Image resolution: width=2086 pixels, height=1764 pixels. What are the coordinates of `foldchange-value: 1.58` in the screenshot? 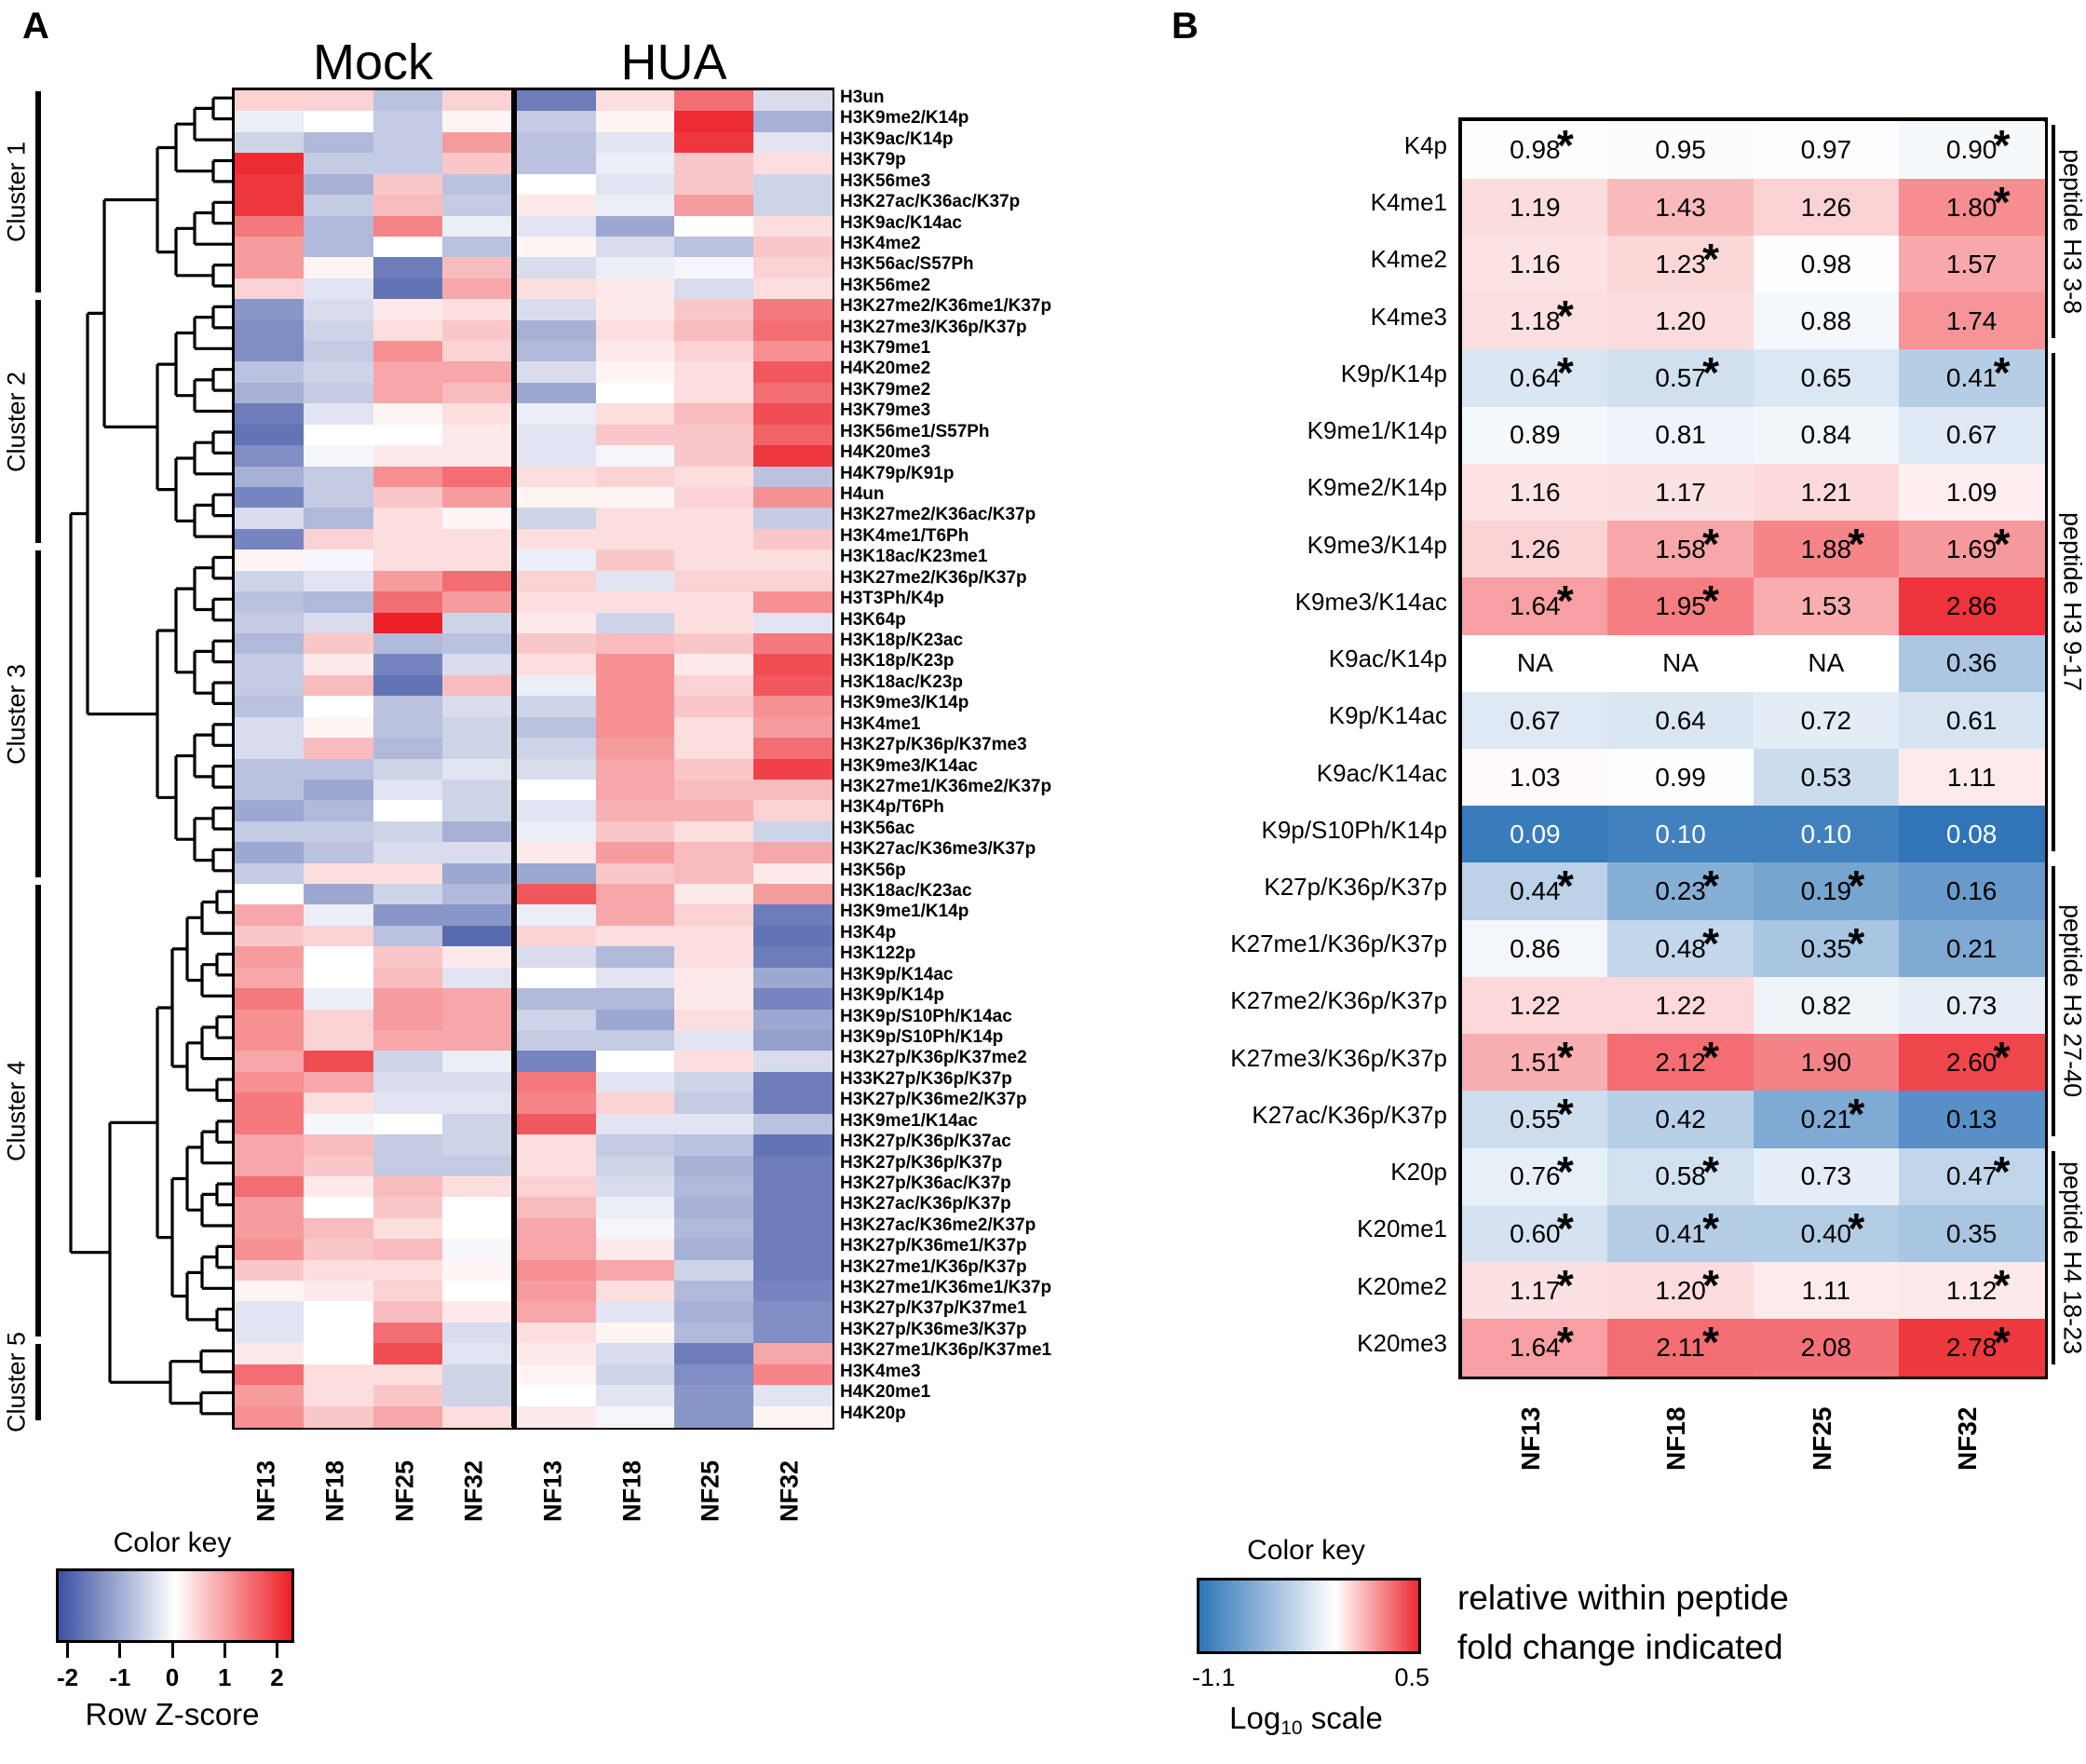 It's located at (1680, 548).